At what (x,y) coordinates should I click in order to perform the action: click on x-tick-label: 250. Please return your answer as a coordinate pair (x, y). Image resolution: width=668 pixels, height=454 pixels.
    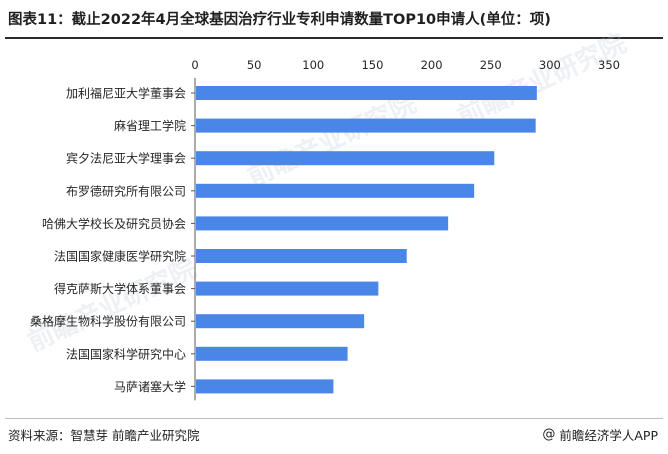
    Looking at the image, I should click on (491, 65).